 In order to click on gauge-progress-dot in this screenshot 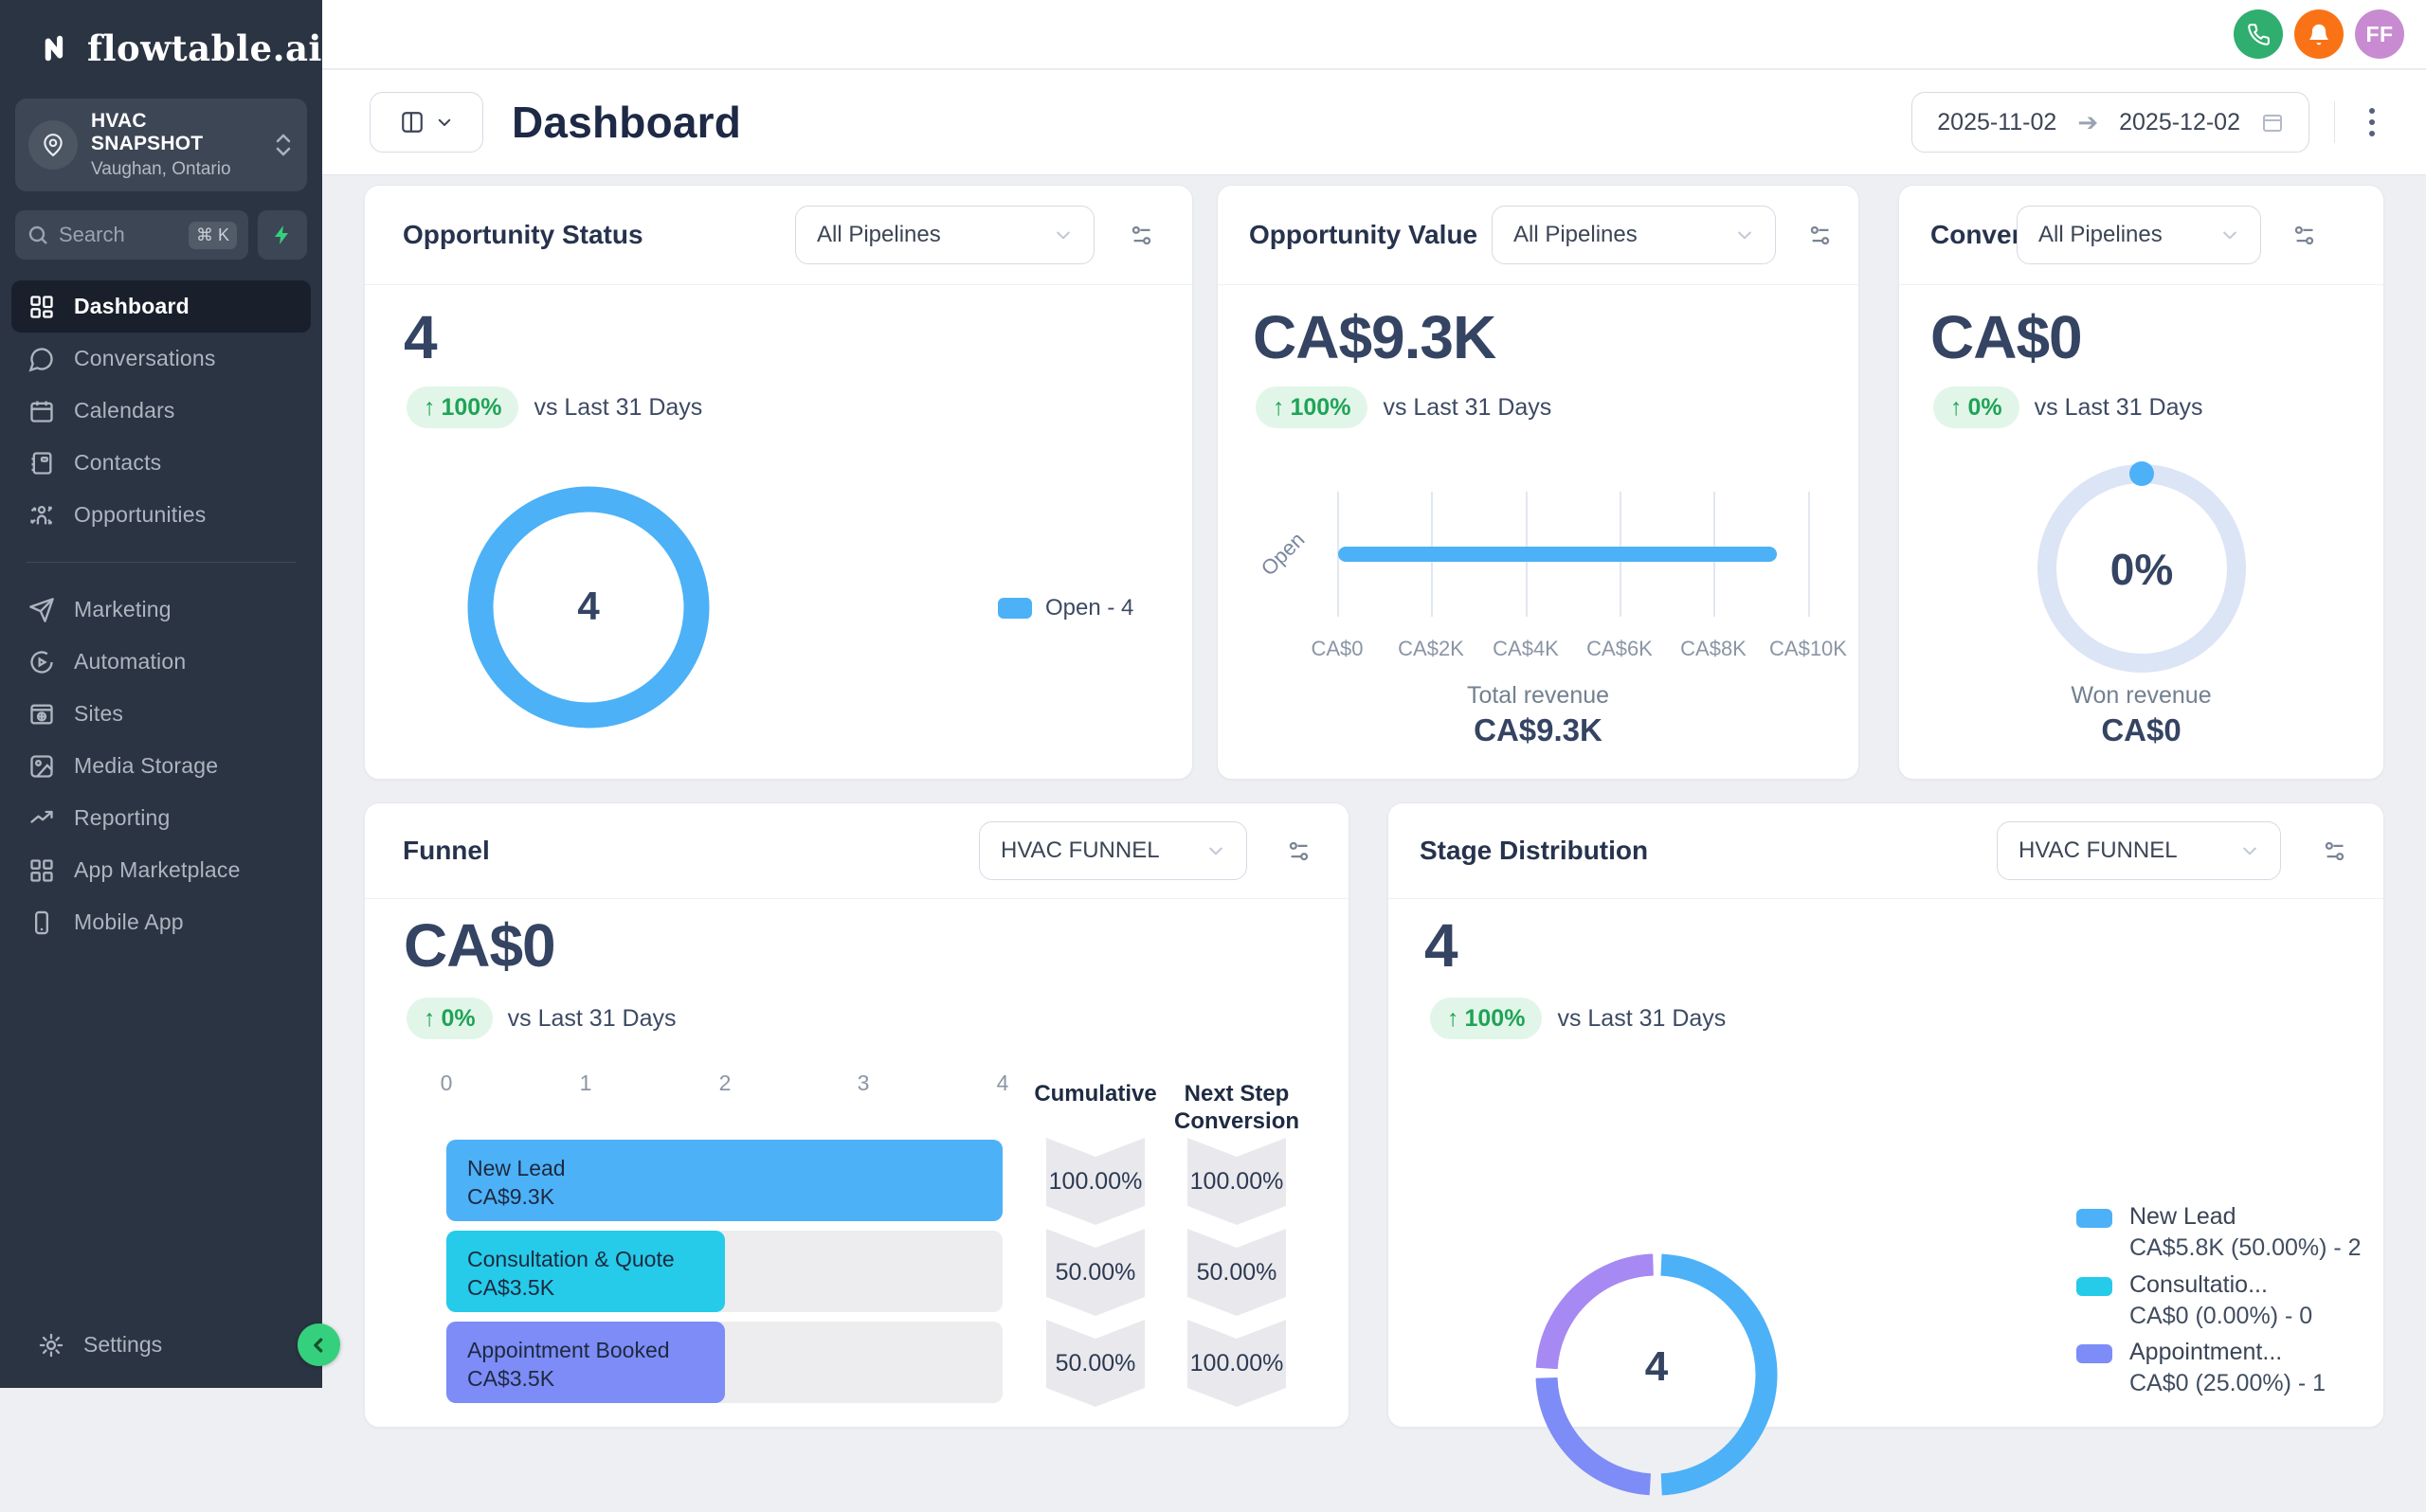, I will do `click(2141, 473)`.